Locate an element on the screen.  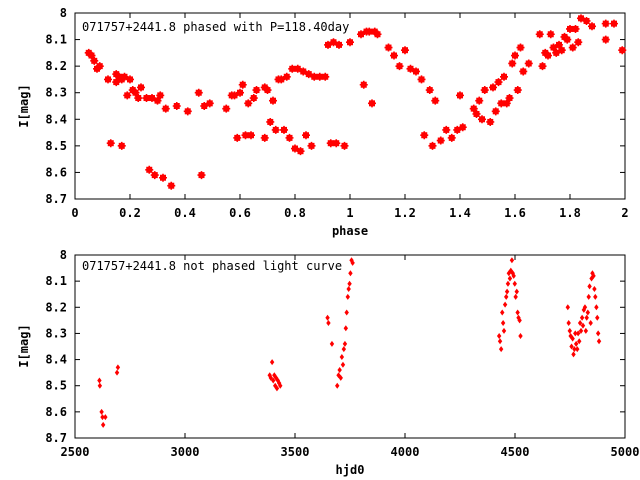
x-tick-label: 1.6 is located at coordinates (515, 213).